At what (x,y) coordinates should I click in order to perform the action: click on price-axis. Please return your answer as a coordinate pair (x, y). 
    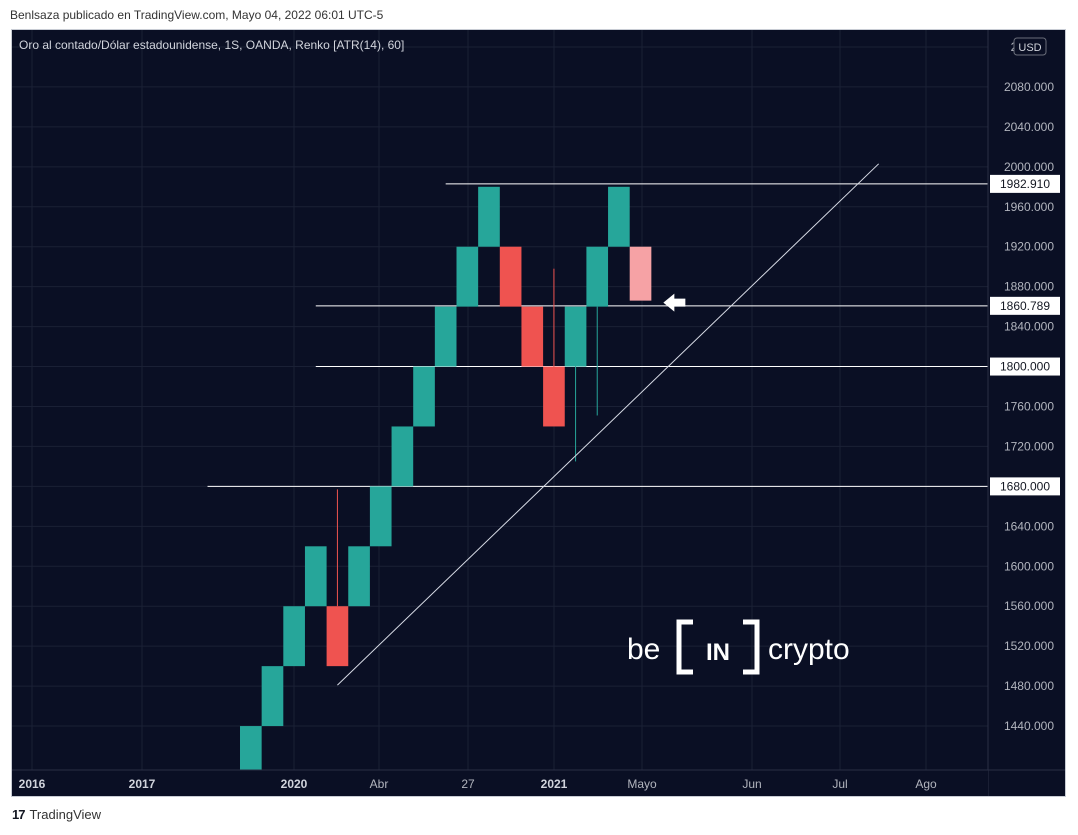
    Looking at the image, I should click on (1026, 413).